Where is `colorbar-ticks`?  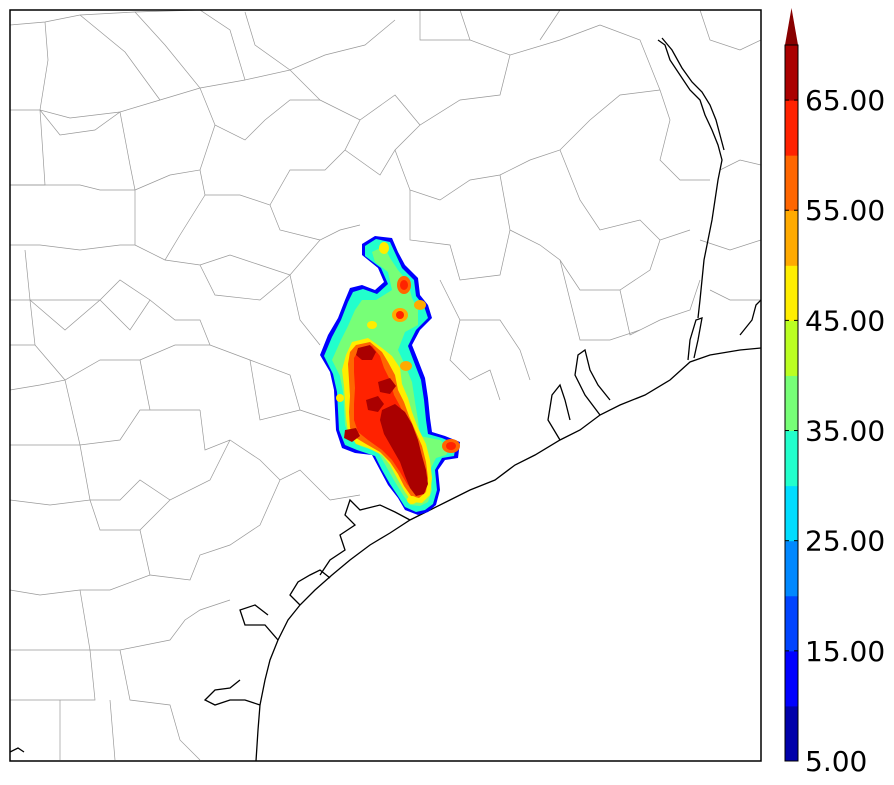 colorbar-ticks is located at coordinates (791, 430).